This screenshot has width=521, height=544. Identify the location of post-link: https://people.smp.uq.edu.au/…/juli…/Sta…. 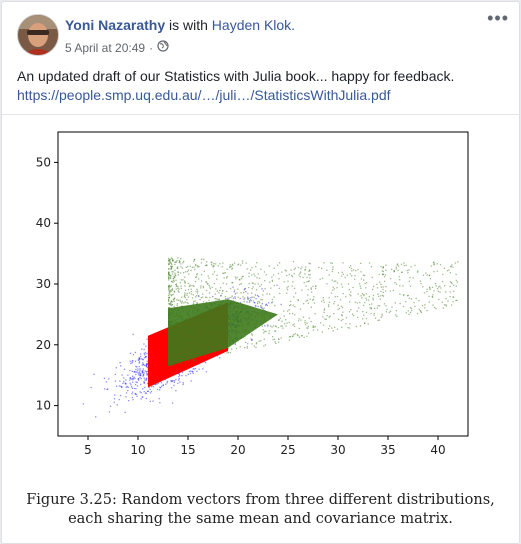
(204, 95).